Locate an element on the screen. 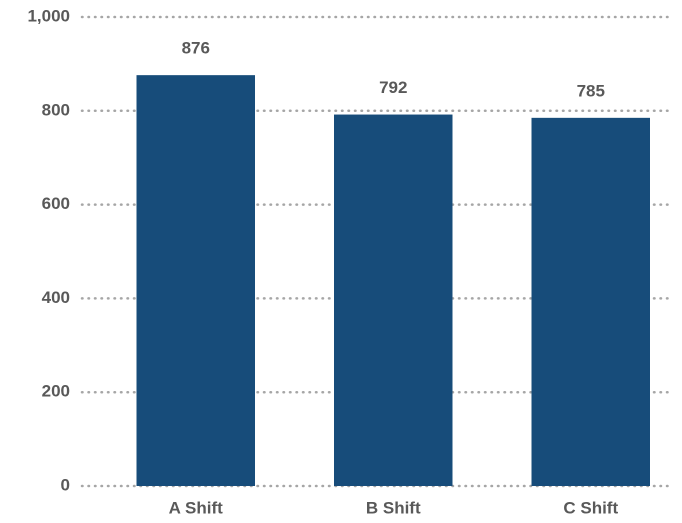 The image size is (682, 523). y-tick-label: 400 is located at coordinates (56, 297).